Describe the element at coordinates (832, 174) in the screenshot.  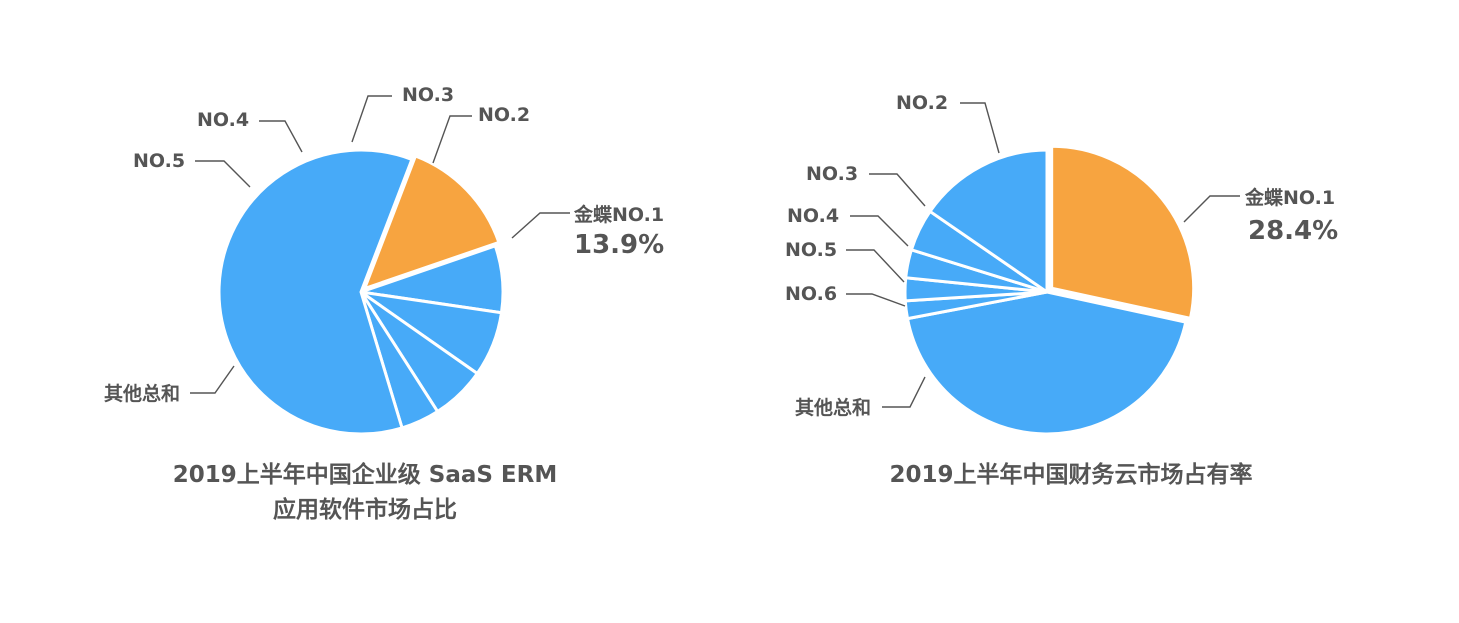
I see `label-fin-3: NO.3` at that location.